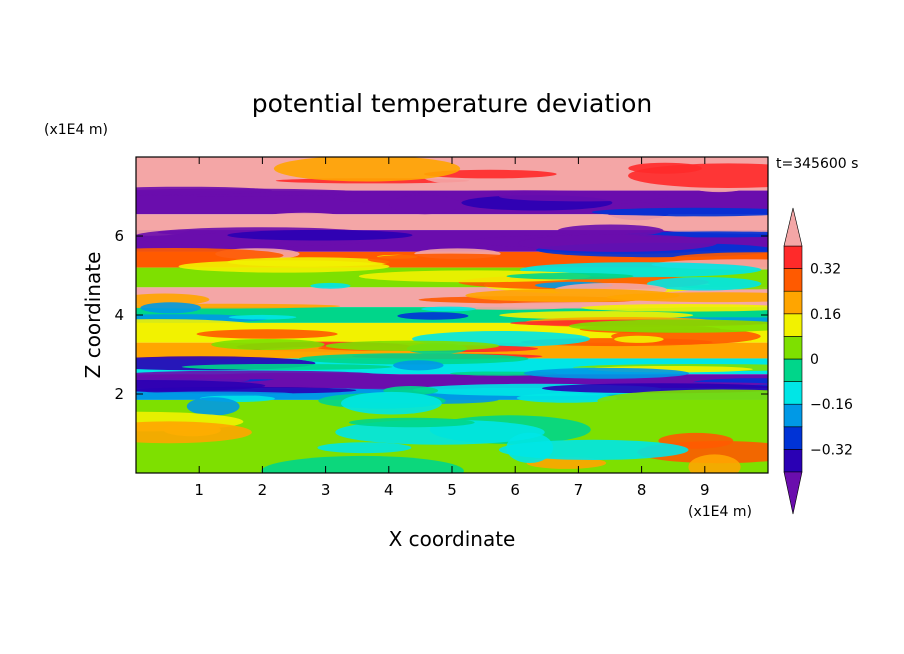  Describe the element at coordinates (831, 405) in the screenshot. I see `colorbar-tick-label: −0.16` at that location.